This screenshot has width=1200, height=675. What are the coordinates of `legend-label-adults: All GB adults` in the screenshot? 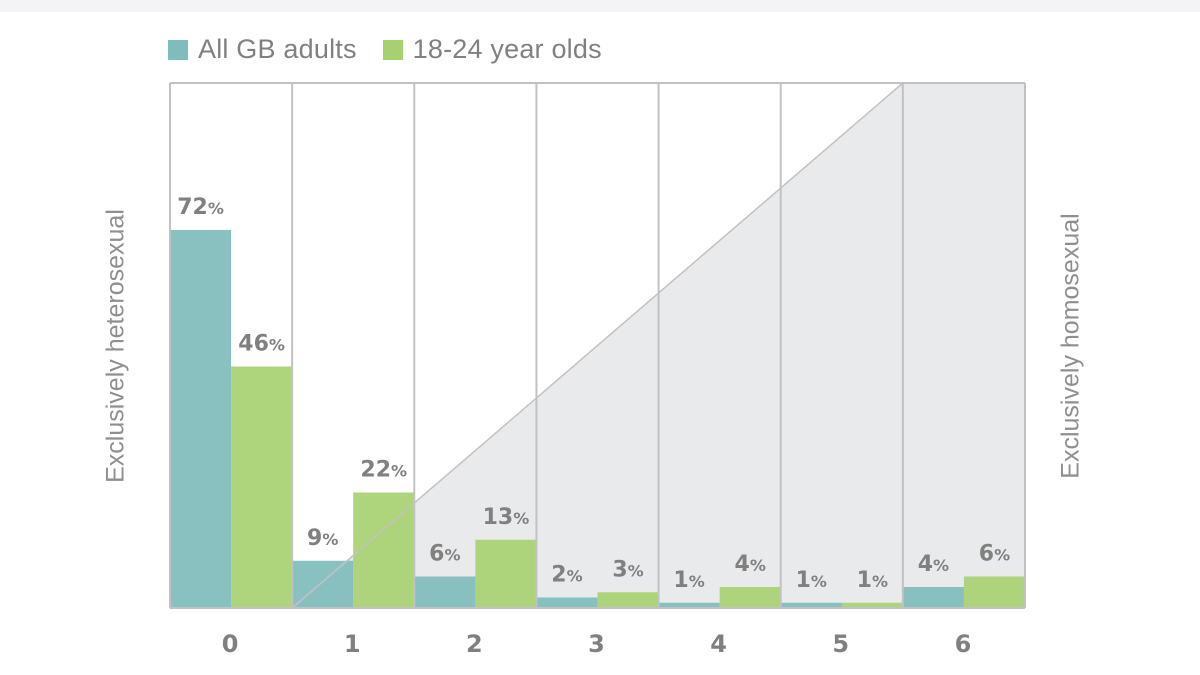 It's located at (277, 49).